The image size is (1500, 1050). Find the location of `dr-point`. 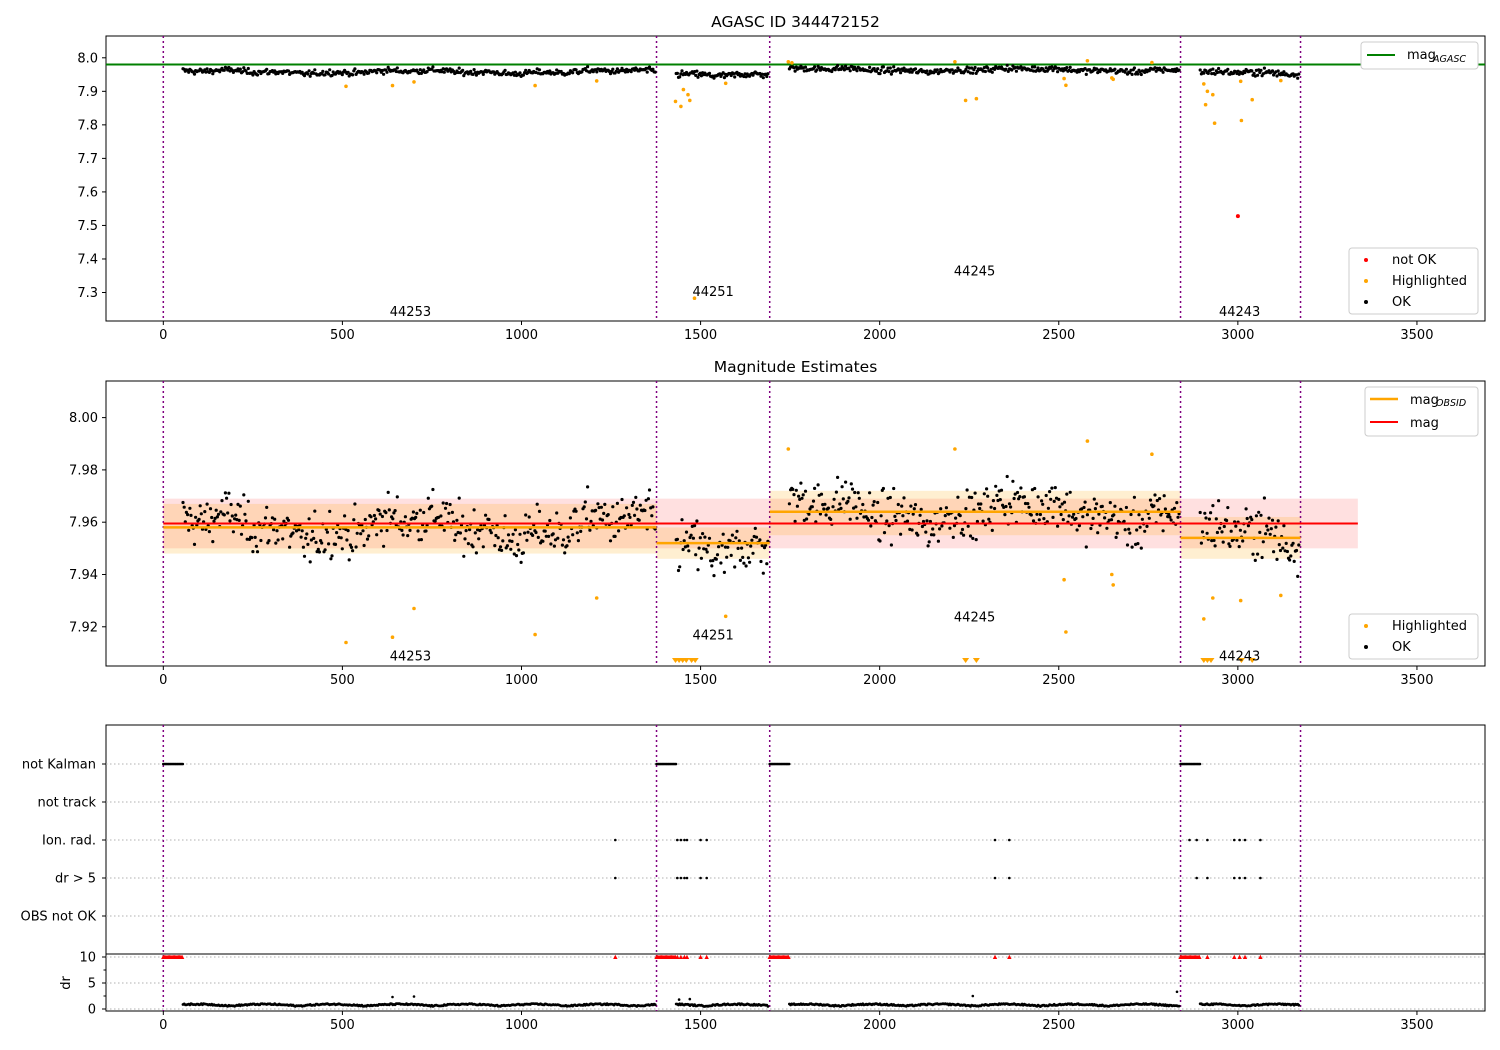

dr-point is located at coordinates (973, 996).